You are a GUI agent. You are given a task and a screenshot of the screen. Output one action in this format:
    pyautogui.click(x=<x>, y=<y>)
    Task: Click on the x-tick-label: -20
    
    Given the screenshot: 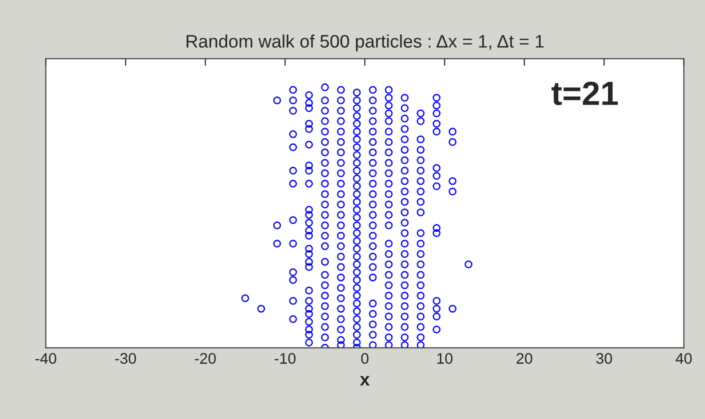 What is the action you would take?
    pyautogui.click(x=205, y=358)
    